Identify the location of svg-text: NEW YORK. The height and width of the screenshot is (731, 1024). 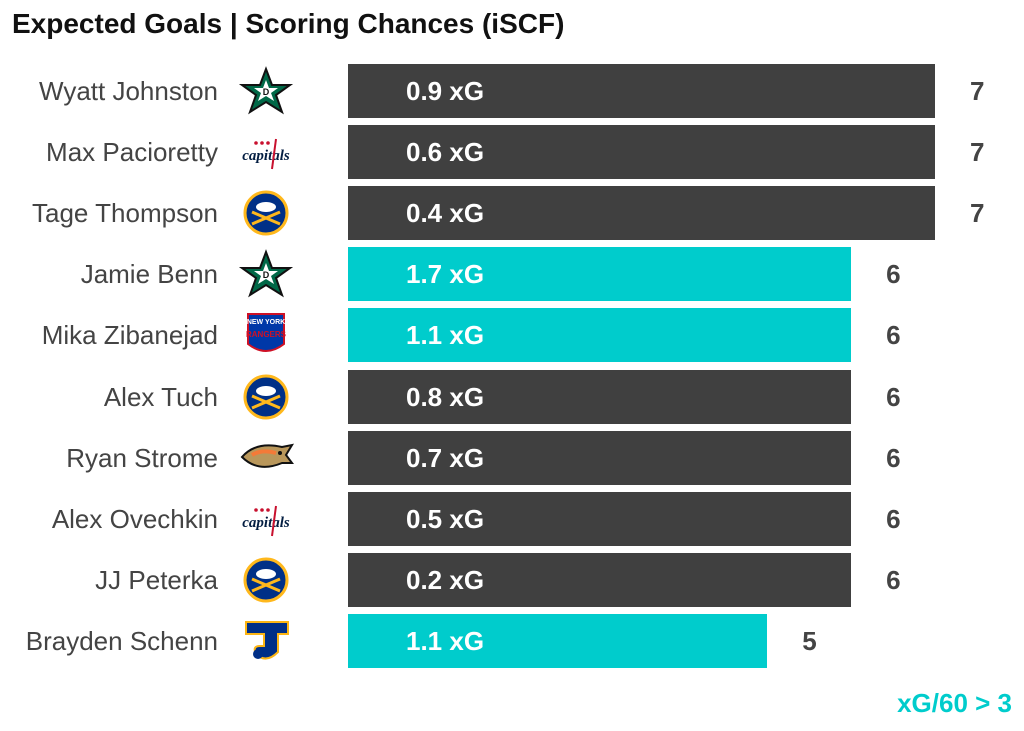
(266, 322).